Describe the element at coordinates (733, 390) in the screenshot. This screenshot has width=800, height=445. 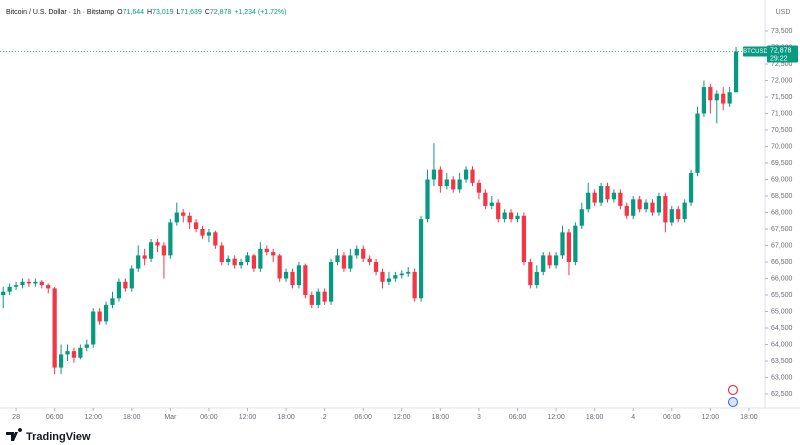
I see `event-icon` at that location.